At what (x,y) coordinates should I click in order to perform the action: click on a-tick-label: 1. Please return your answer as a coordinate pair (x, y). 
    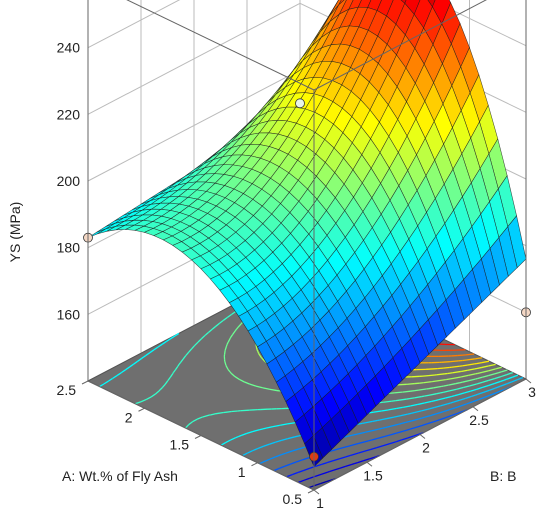
    Looking at the image, I should click on (242, 472).